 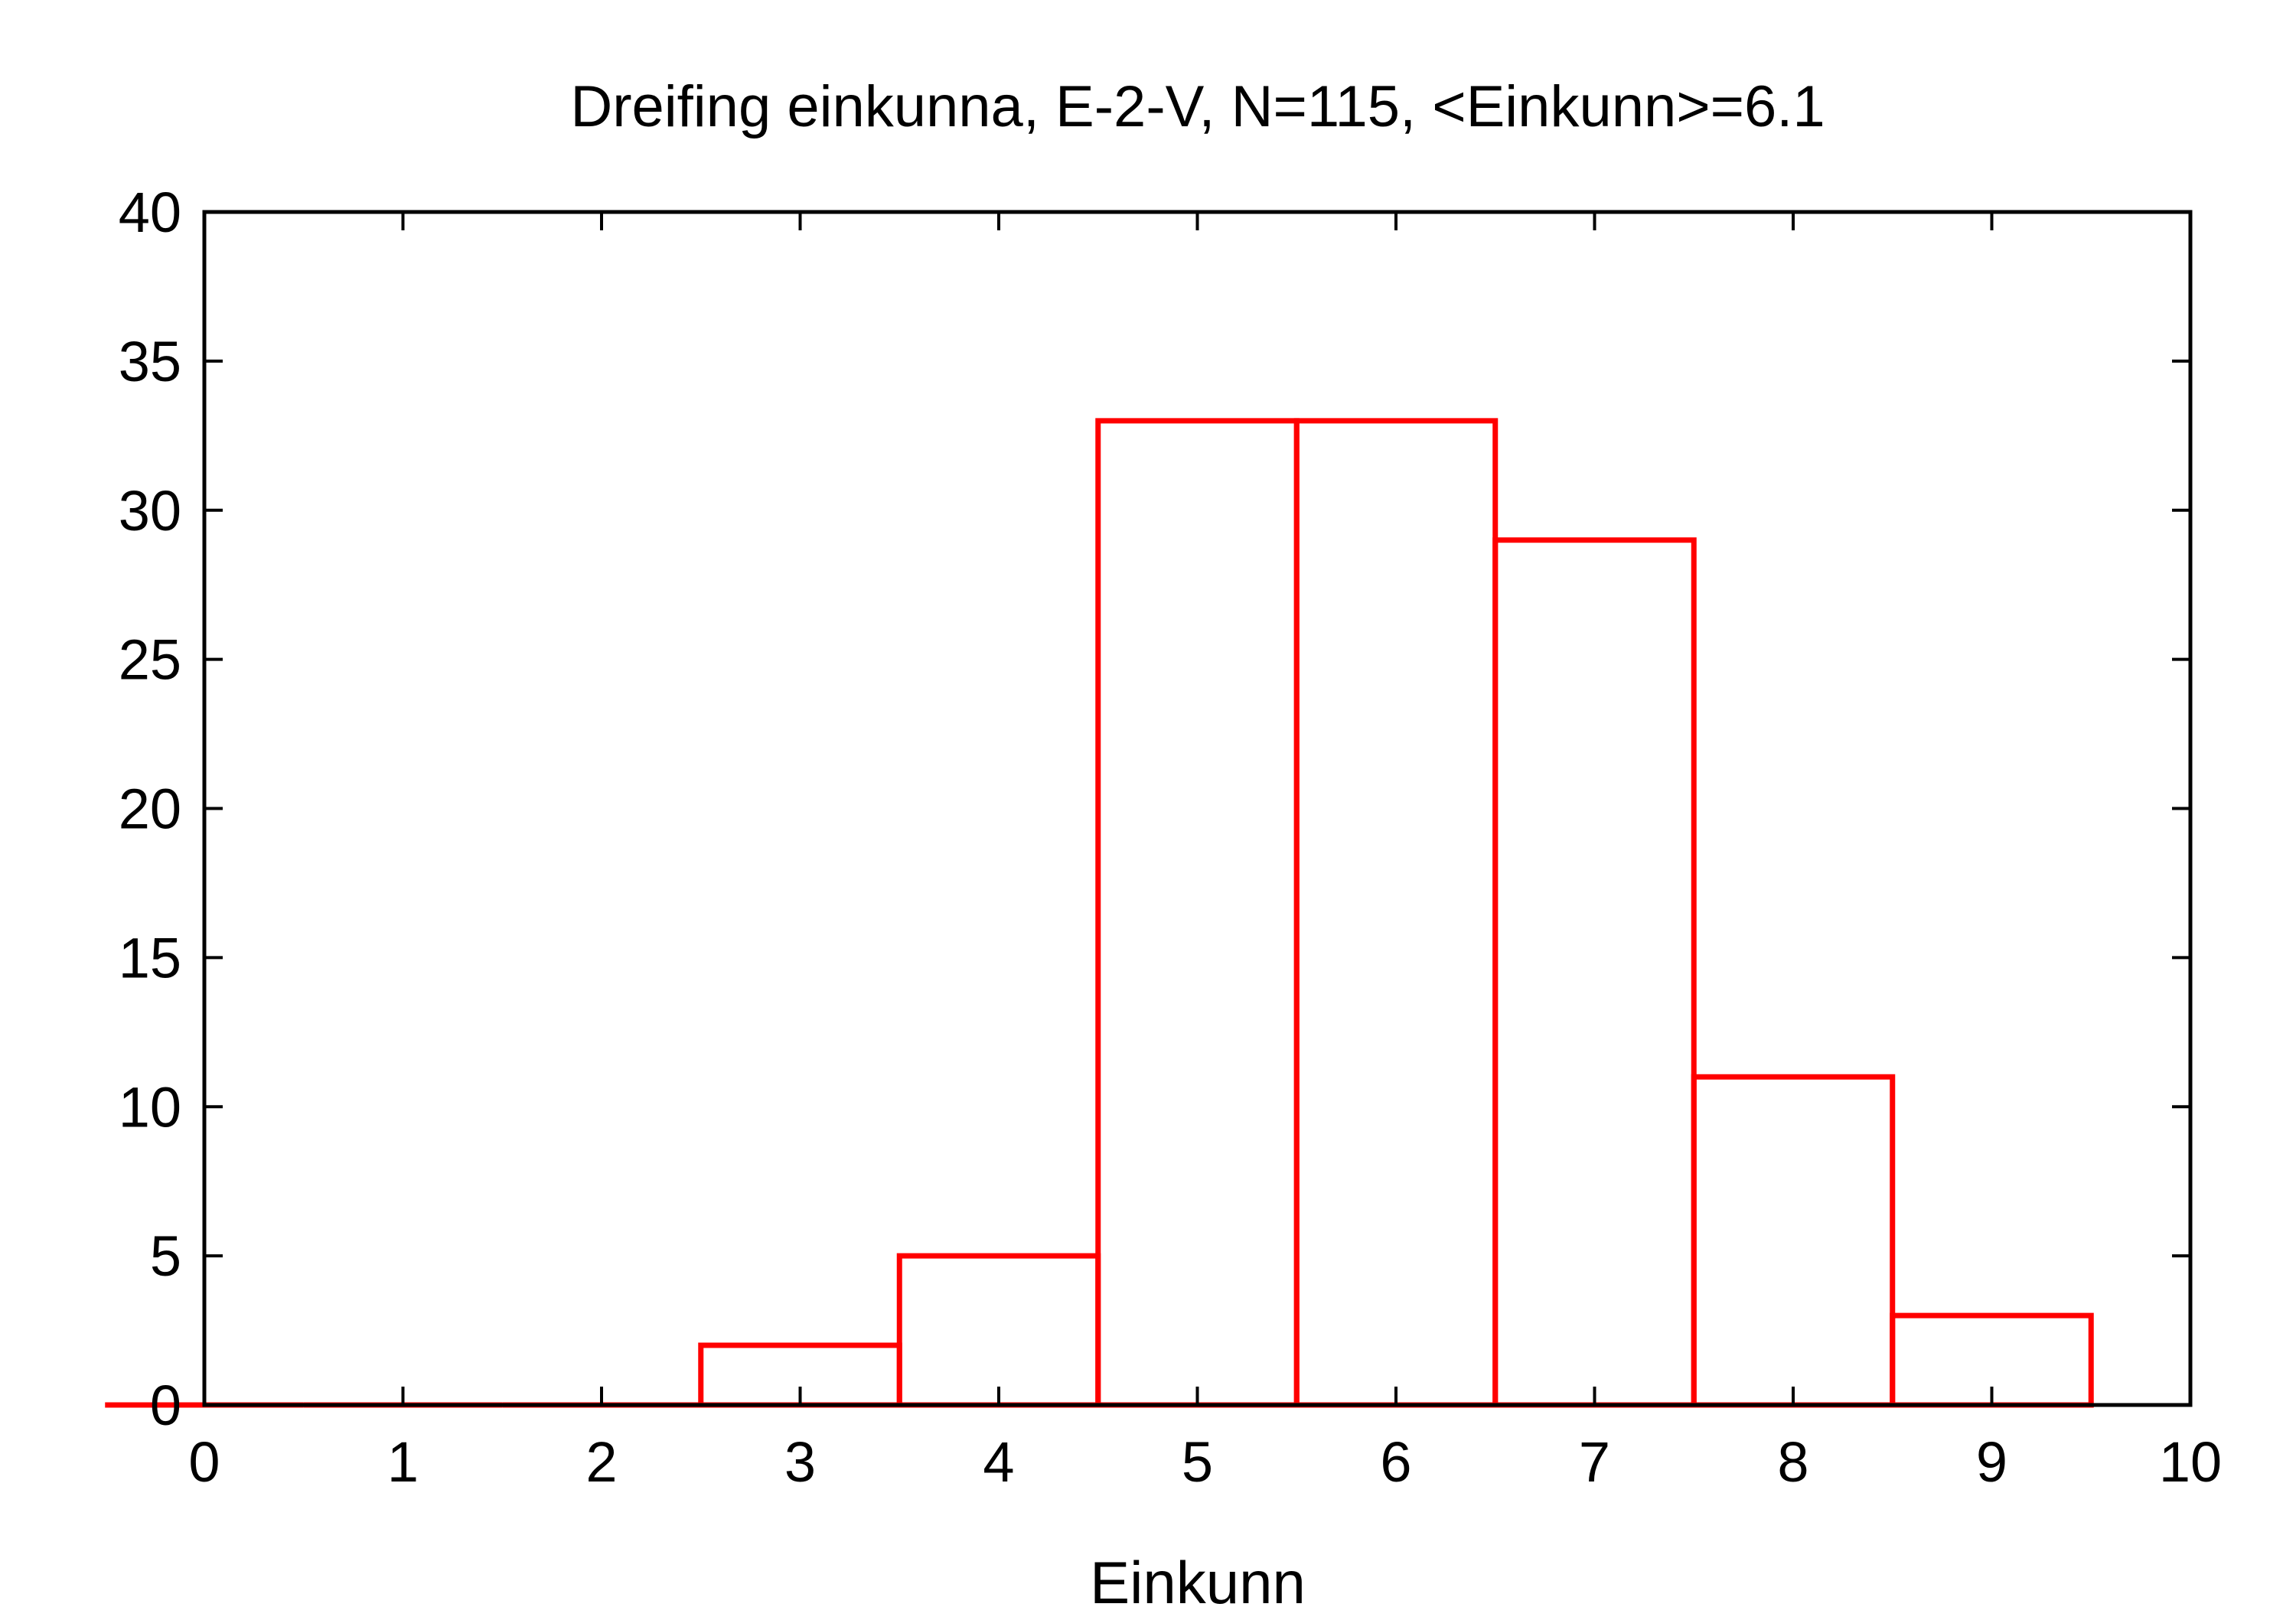 What do you see at coordinates (1197, 1462) in the screenshot?
I see `x-tick-label: 5` at bounding box center [1197, 1462].